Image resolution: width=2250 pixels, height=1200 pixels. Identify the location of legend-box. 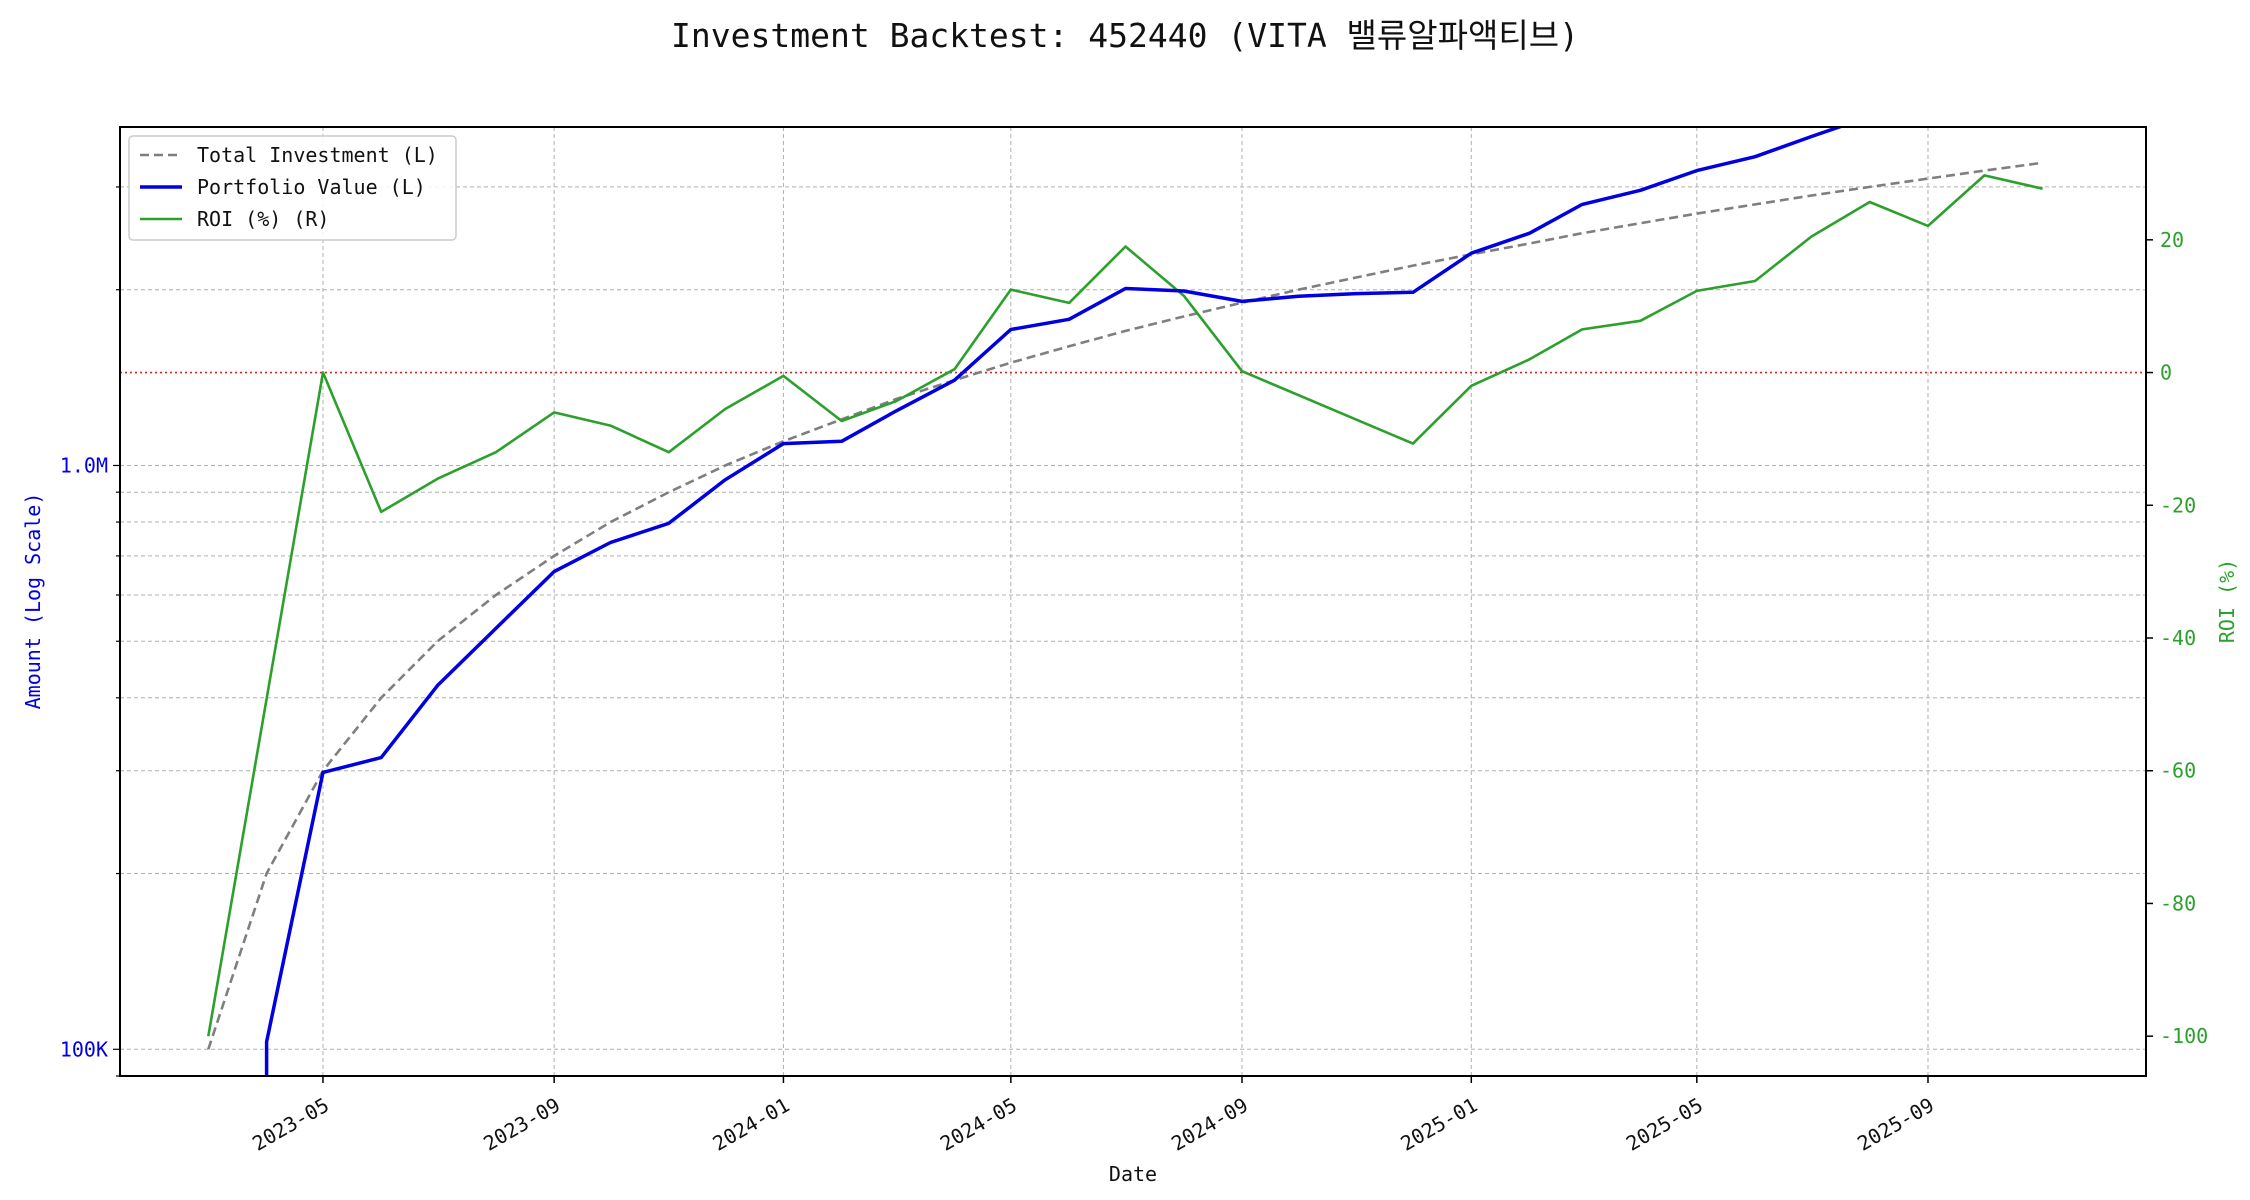
(292, 188).